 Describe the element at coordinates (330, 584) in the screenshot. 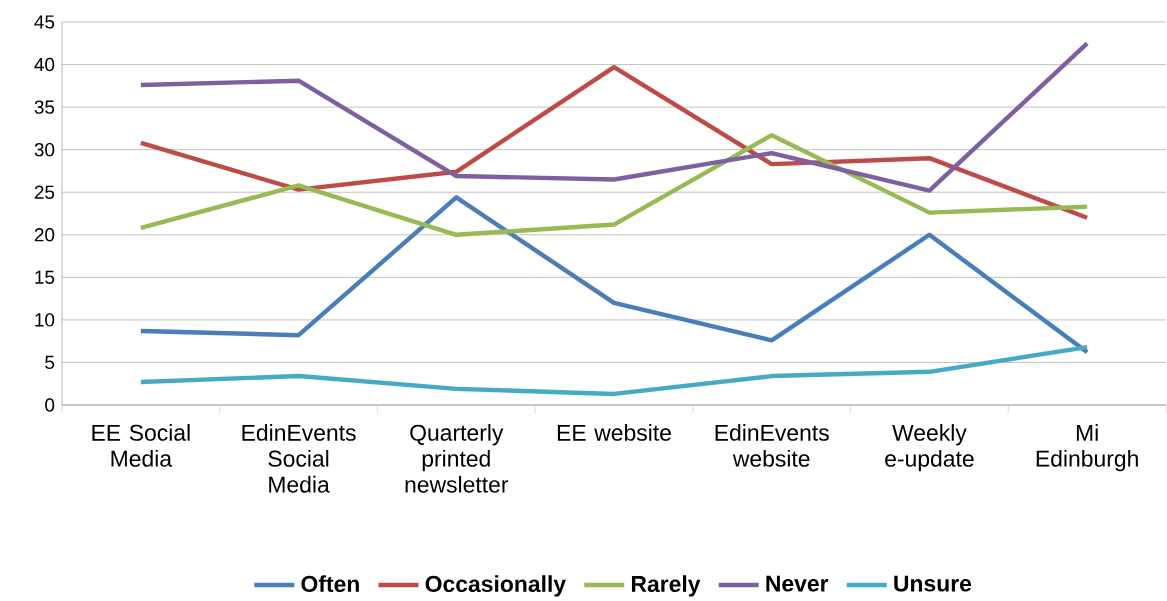

I see `legend-label: Often` at that location.